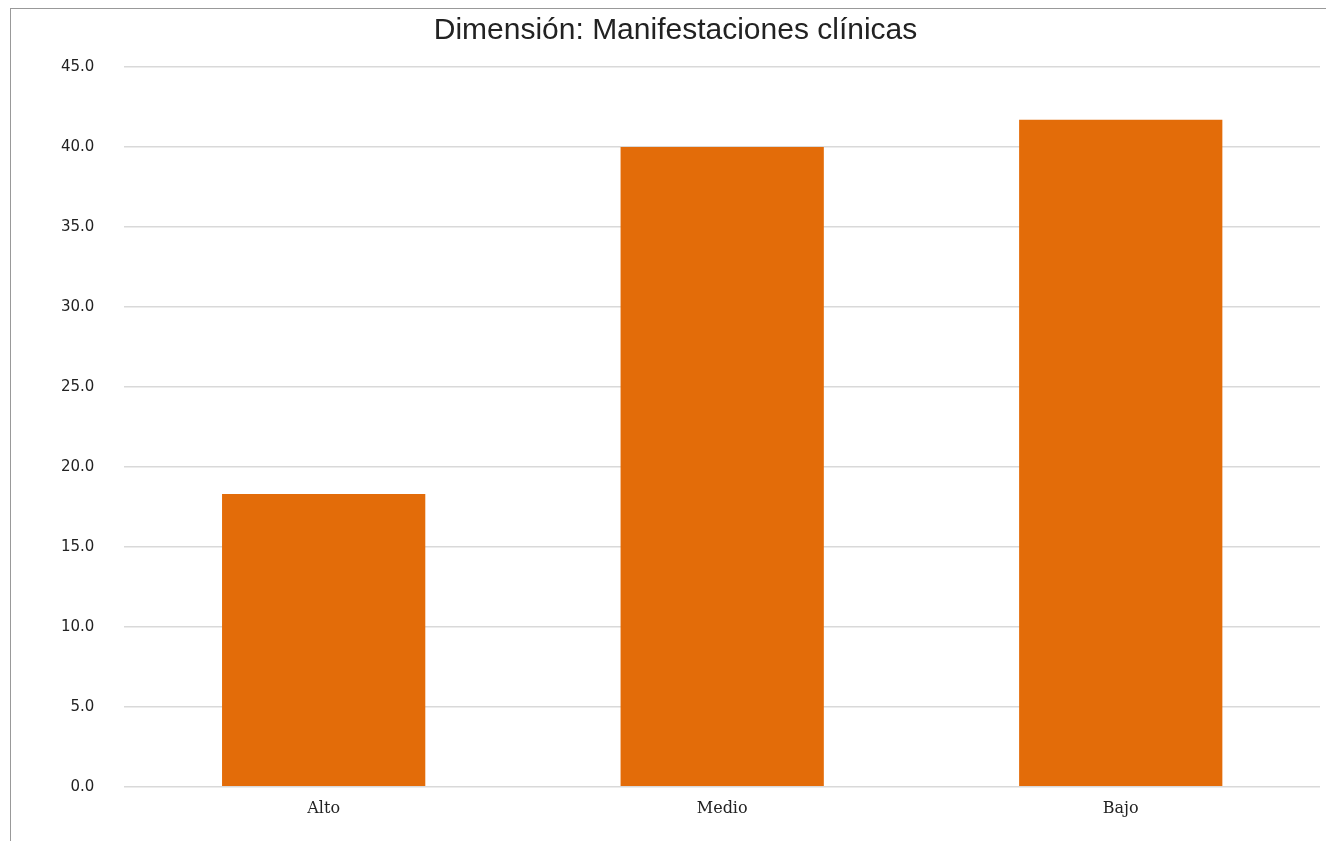  I want to click on x-tick-label: Medio, so click(722, 807).